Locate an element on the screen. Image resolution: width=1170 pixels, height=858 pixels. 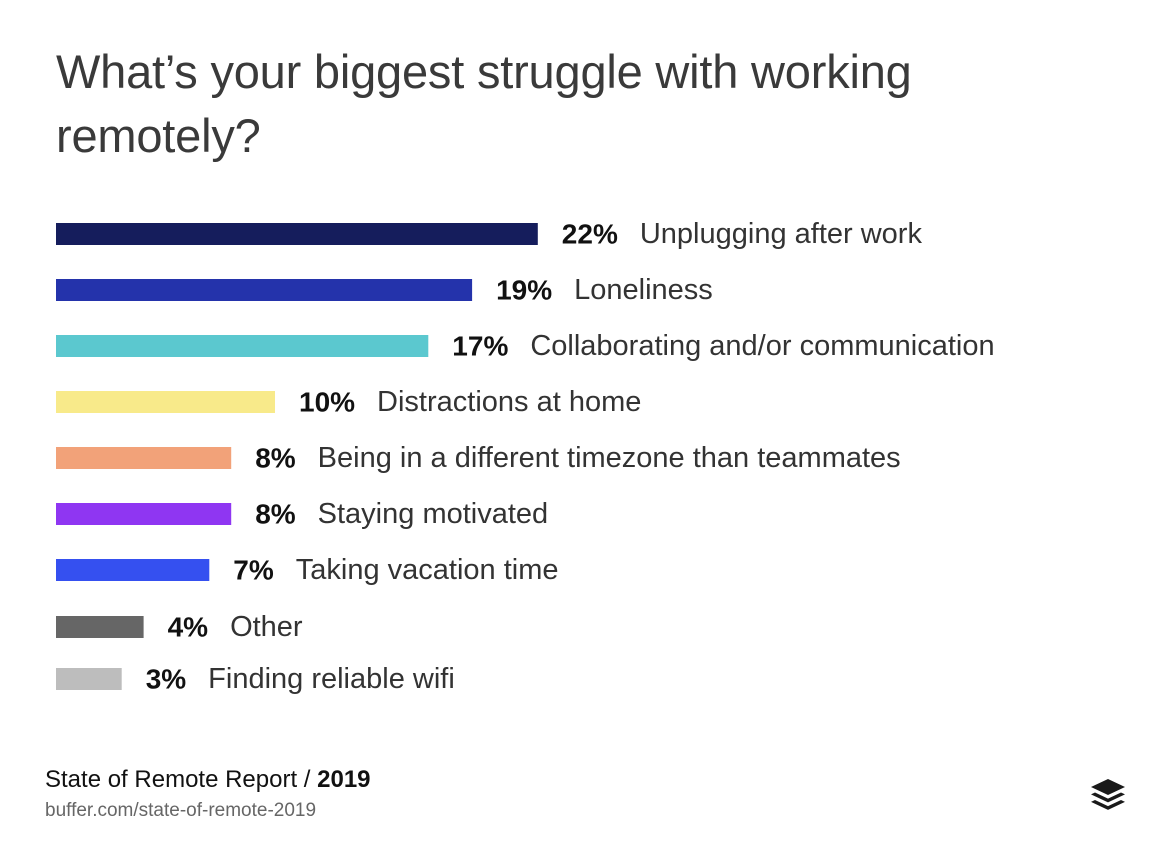
bar-category-label: Collaborating and/or communication is located at coordinates (762, 346).